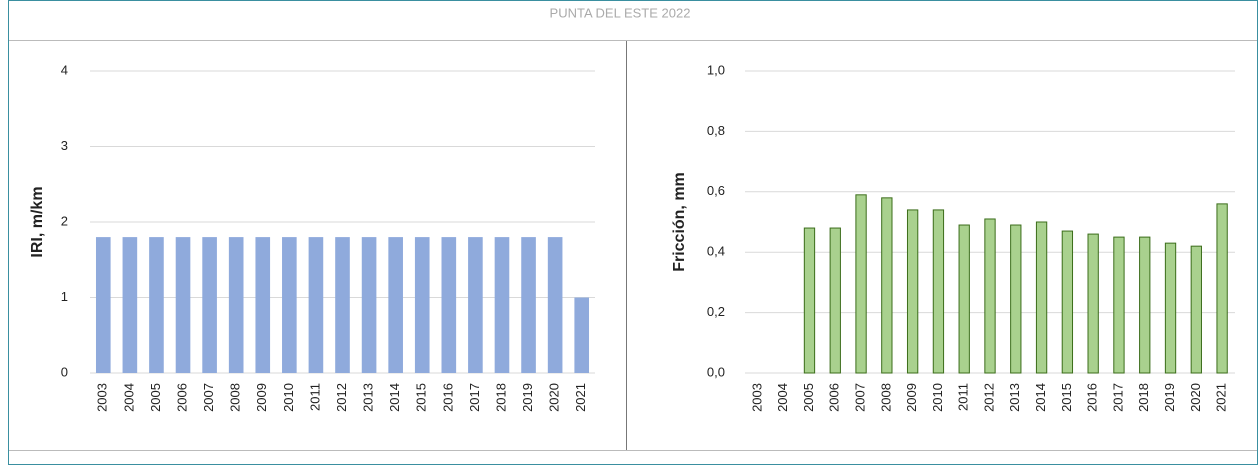 This screenshot has height=466, width=1259. What do you see at coordinates (620, 12) in the screenshot?
I see `page-title: PUNTA DEL ESTE 2022` at bounding box center [620, 12].